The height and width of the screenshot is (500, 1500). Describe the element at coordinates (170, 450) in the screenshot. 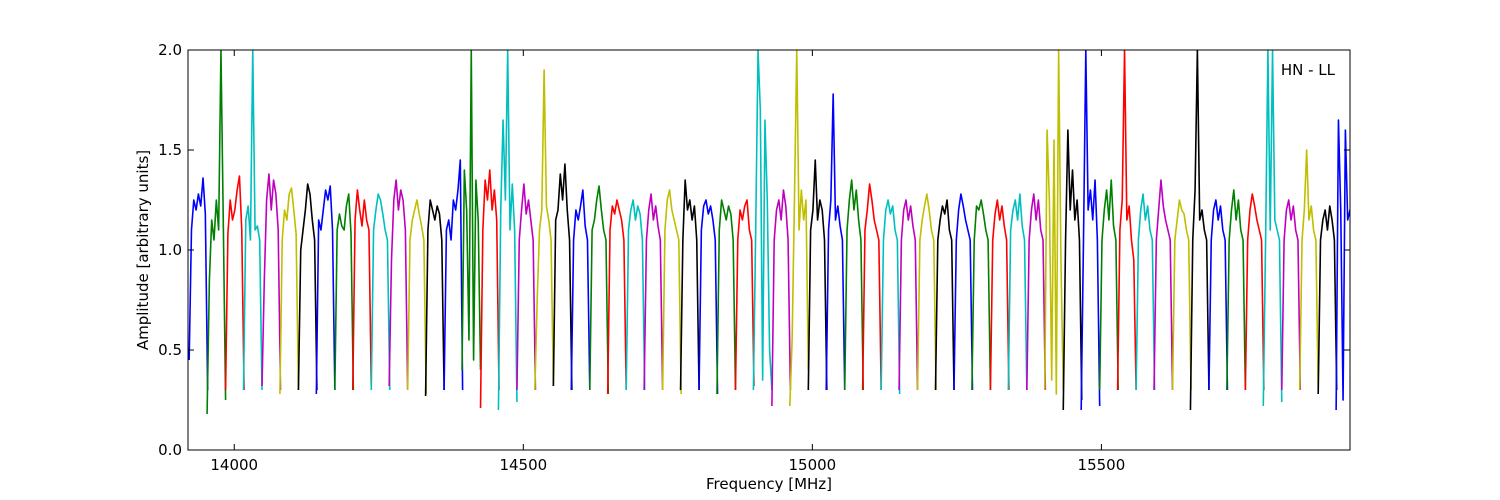

I see `y-tick-label: 0.0` at that location.